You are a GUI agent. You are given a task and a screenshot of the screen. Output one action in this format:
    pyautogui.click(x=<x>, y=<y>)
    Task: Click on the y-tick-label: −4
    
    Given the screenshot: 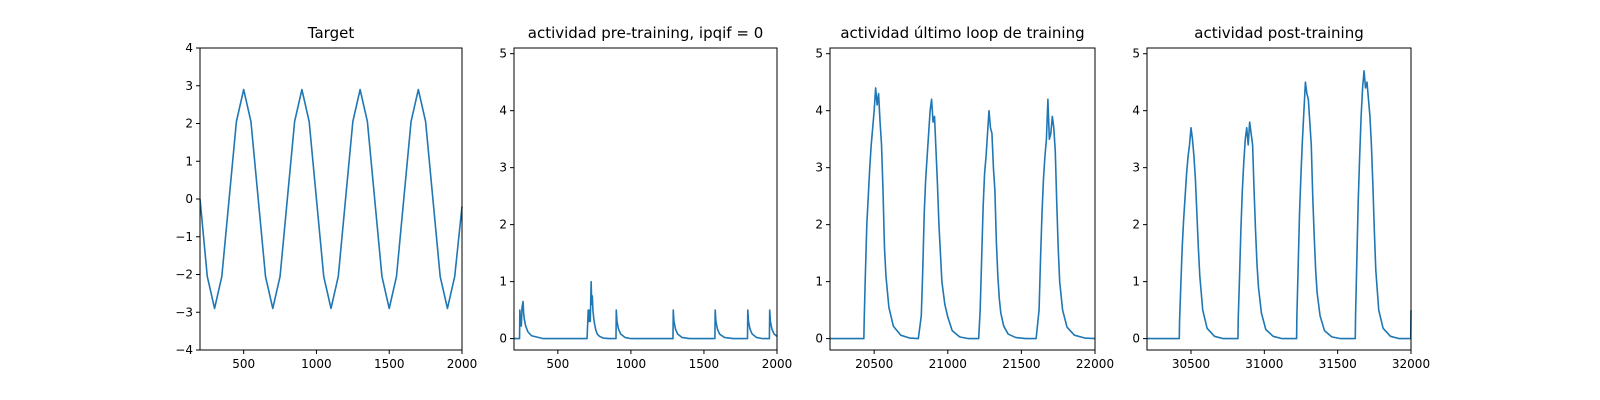 What is the action you would take?
    pyautogui.click(x=184, y=350)
    